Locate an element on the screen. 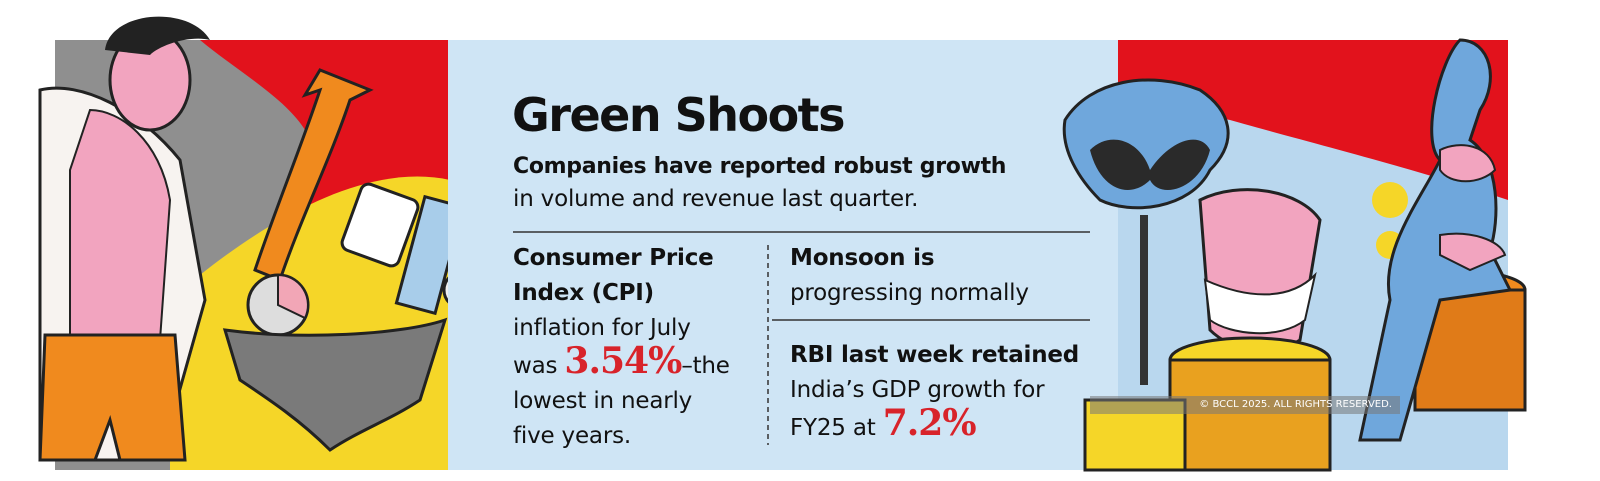  subtitle-bold: Companies have reported robust growth is located at coordinates (760, 166).